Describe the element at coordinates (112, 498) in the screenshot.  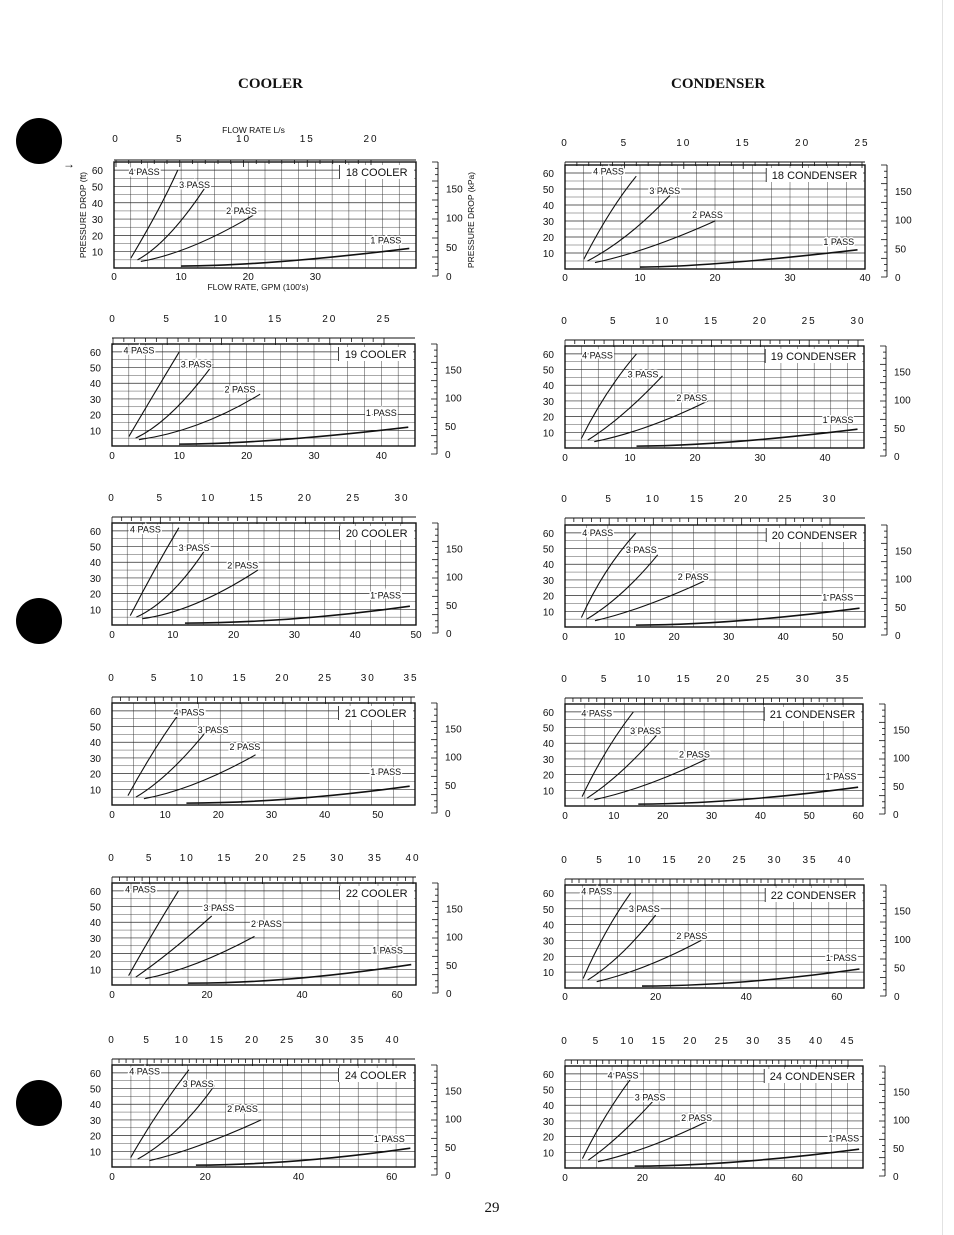
I see `ls-tick-label: 0` at that location.